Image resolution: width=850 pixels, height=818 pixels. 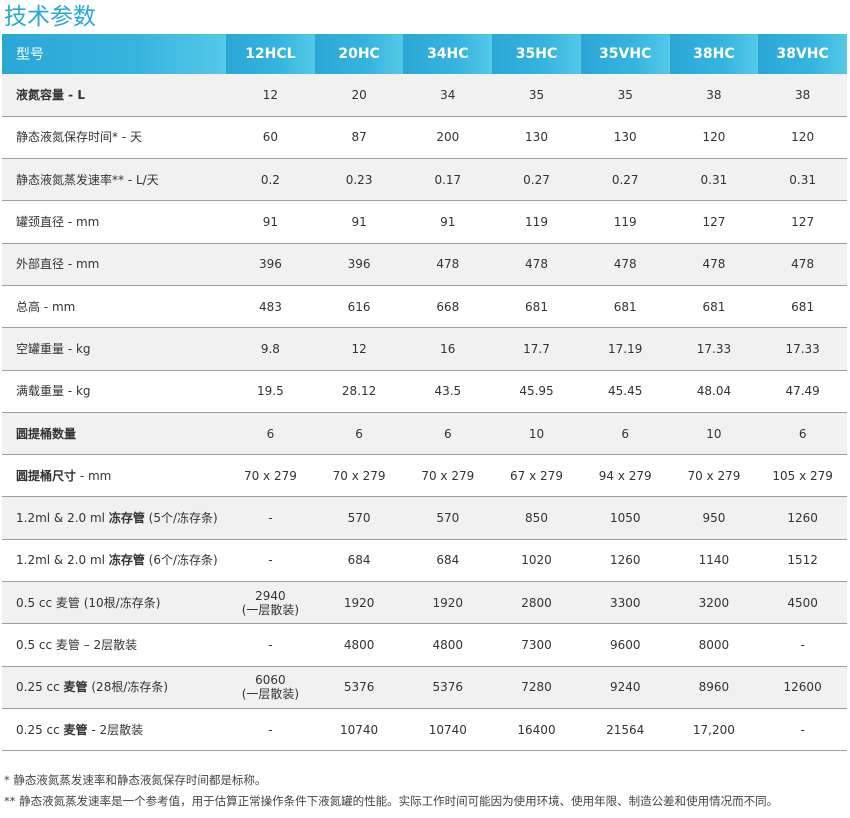 What do you see at coordinates (714, 518) in the screenshot?
I see `table-cell: 950` at bounding box center [714, 518].